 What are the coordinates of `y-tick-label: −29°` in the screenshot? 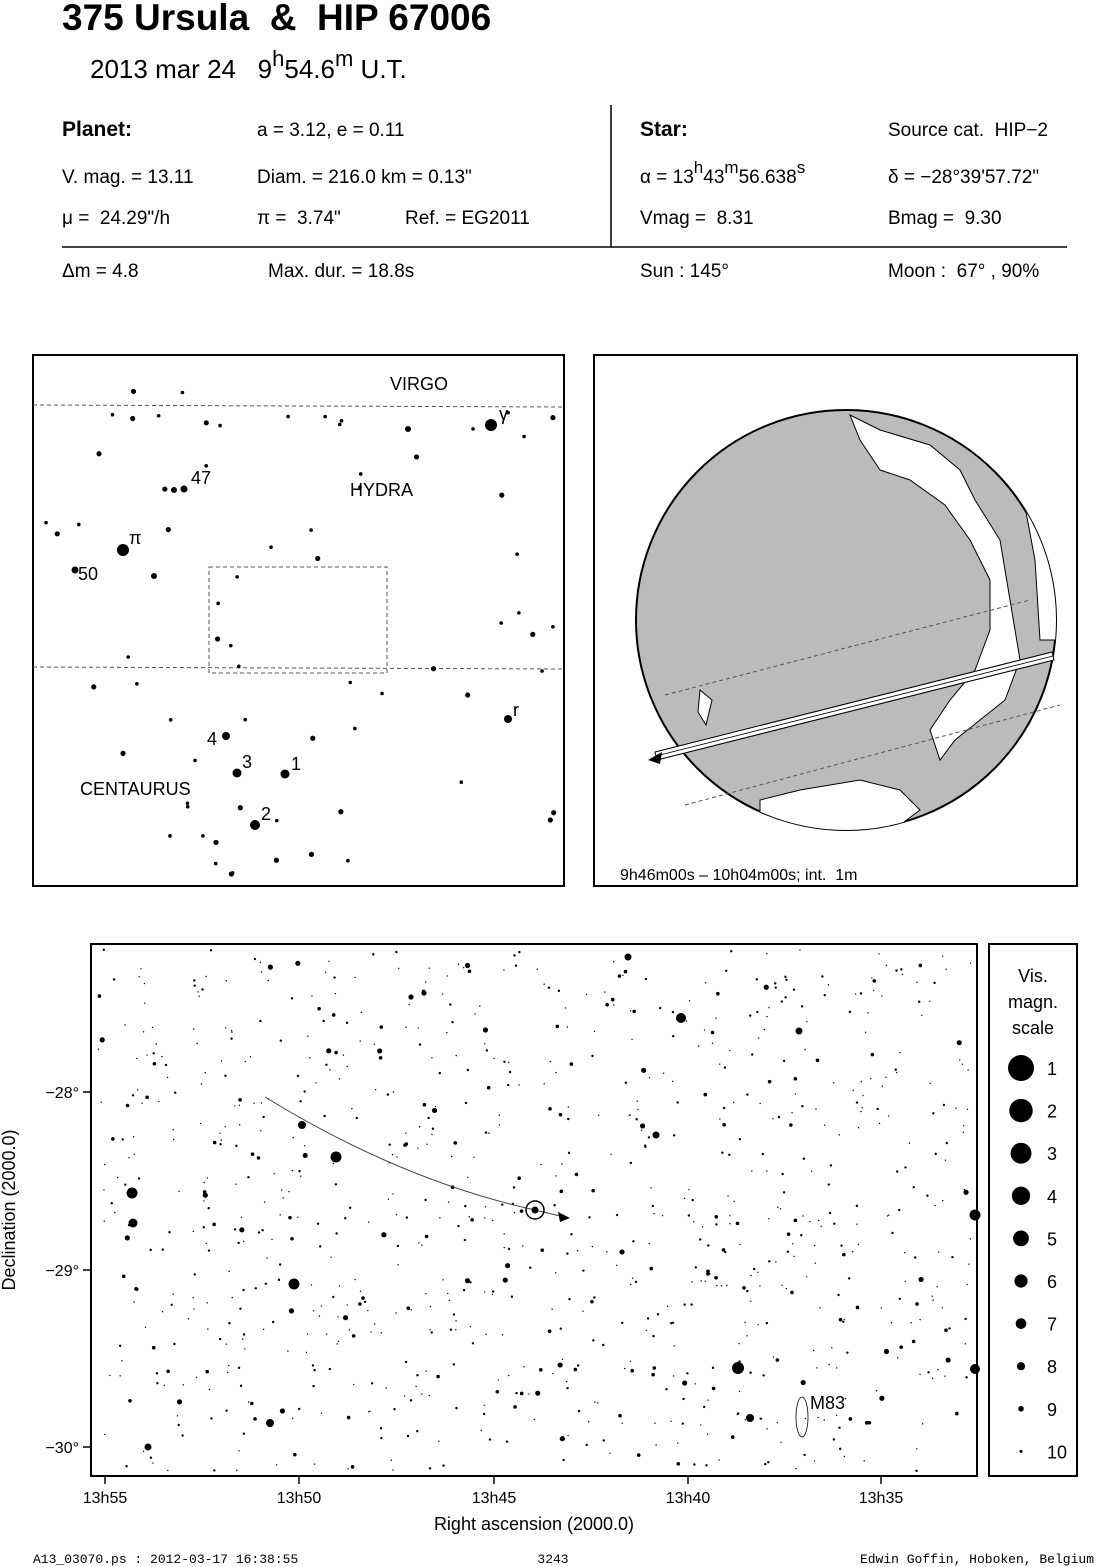 It's located at (62, 1271).